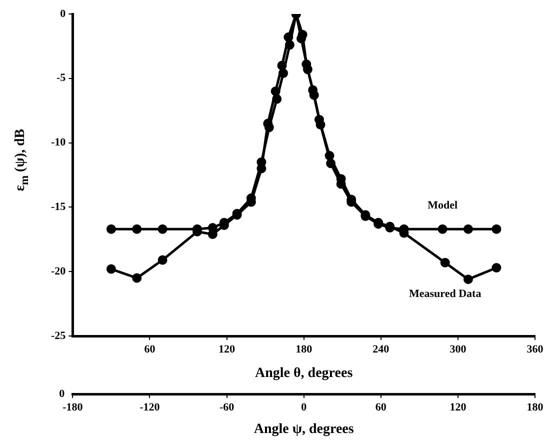  What do you see at coordinates (304, 374) in the screenshot?
I see `x-axis-title: Angle θ, degrees` at bounding box center [304, 374].